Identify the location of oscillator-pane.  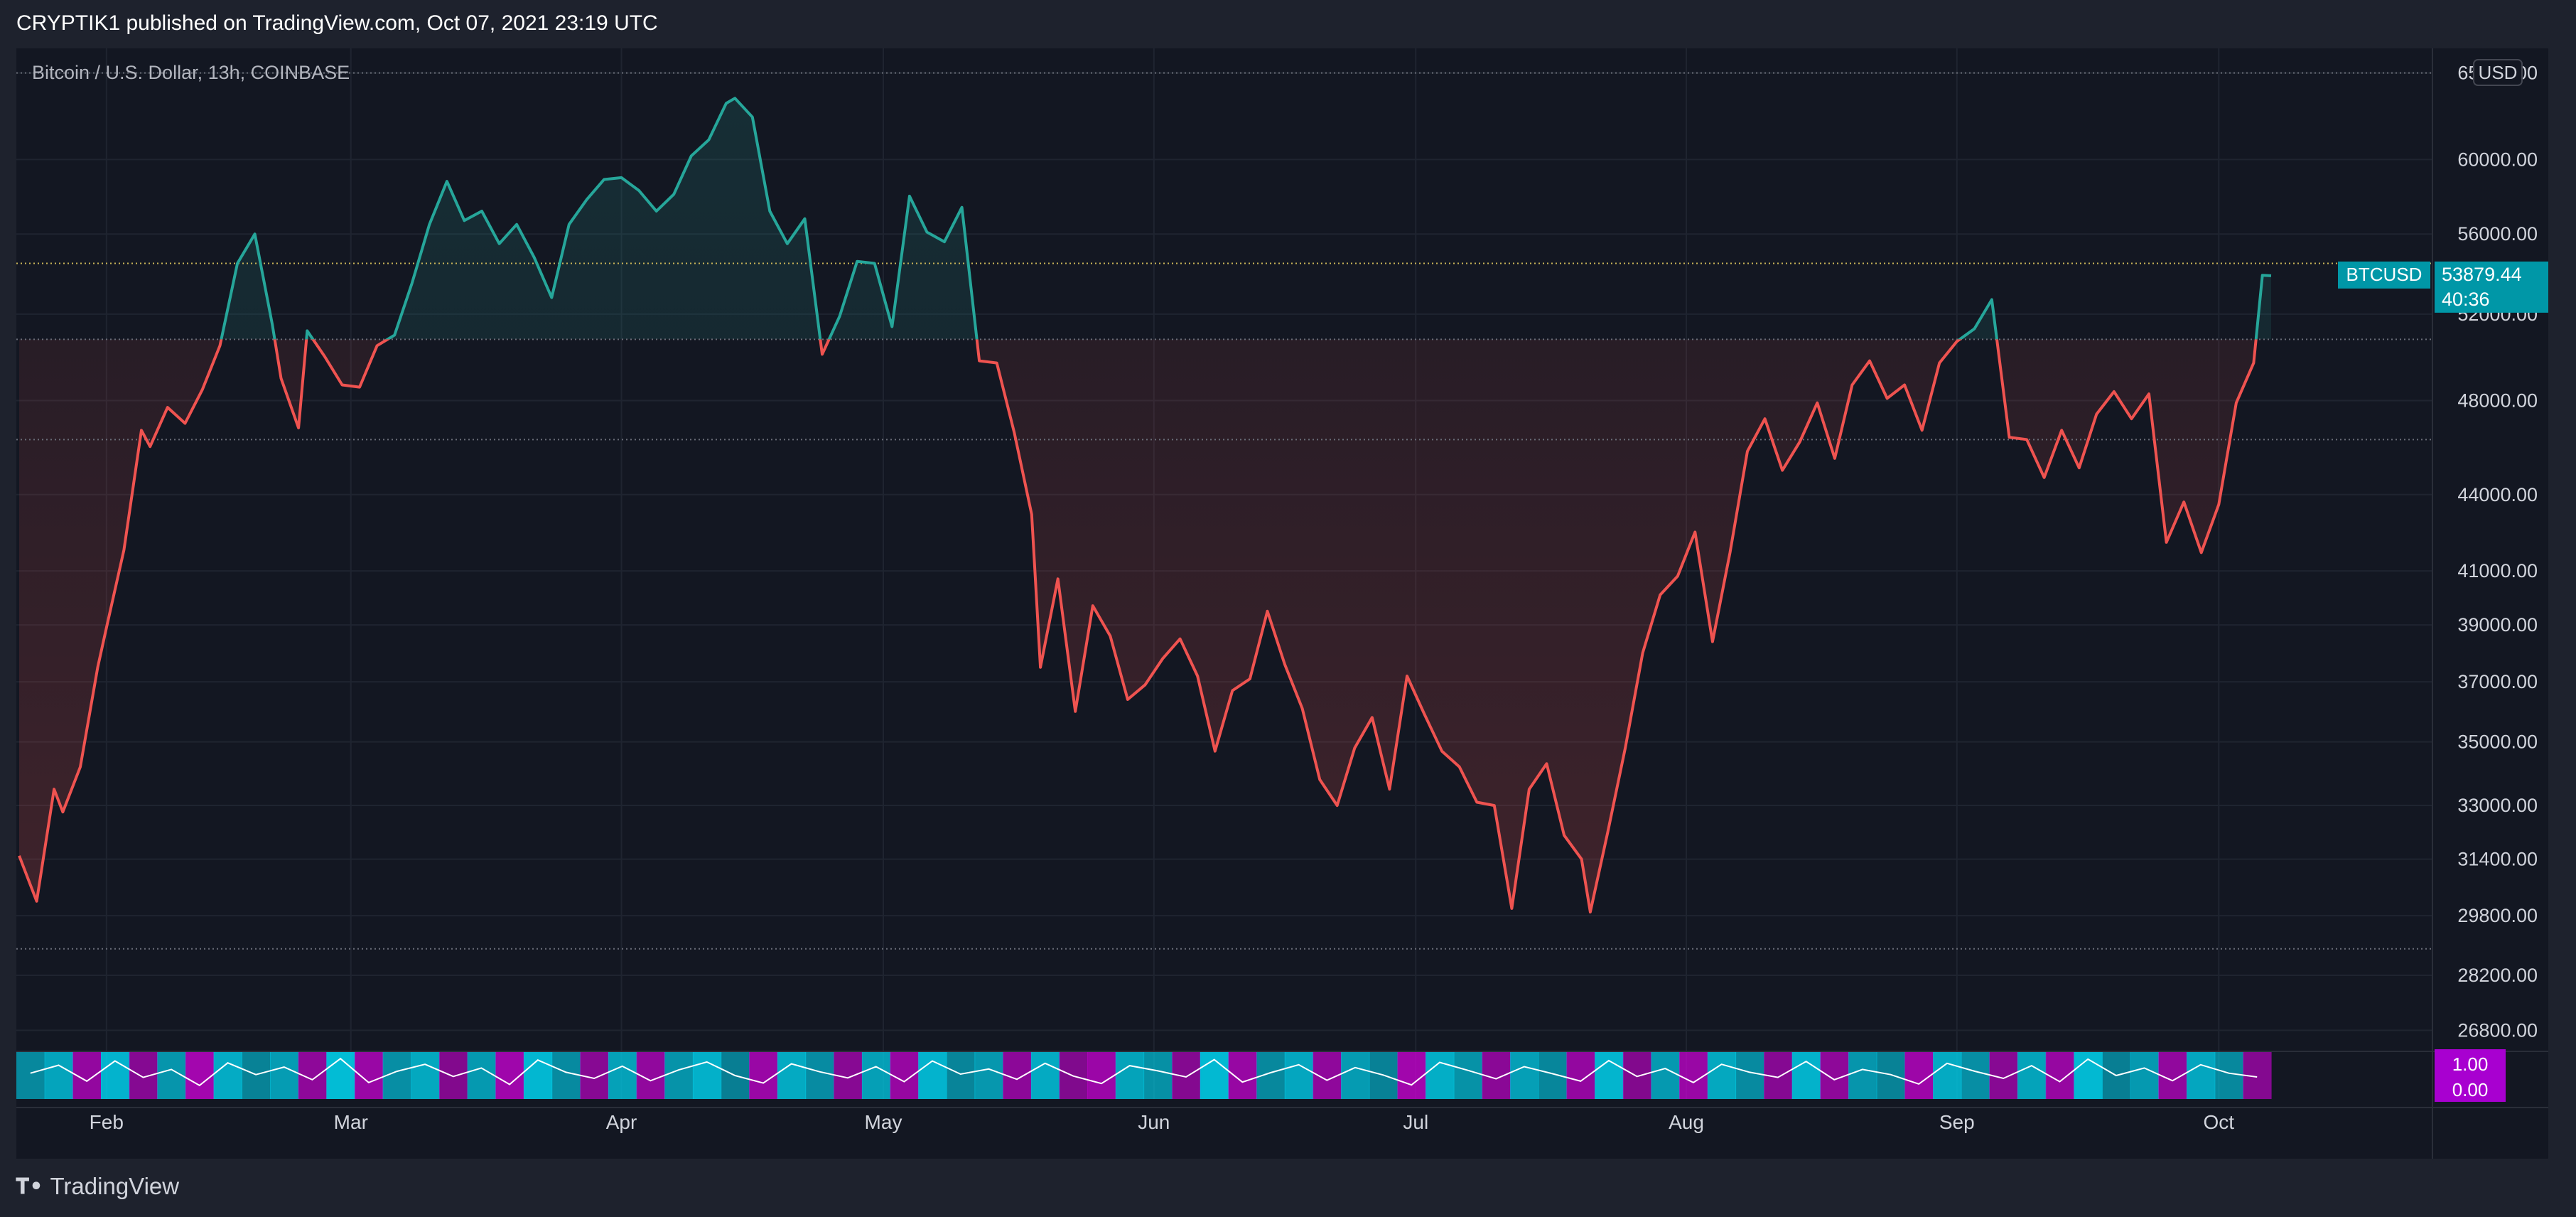
(1144, 1075).